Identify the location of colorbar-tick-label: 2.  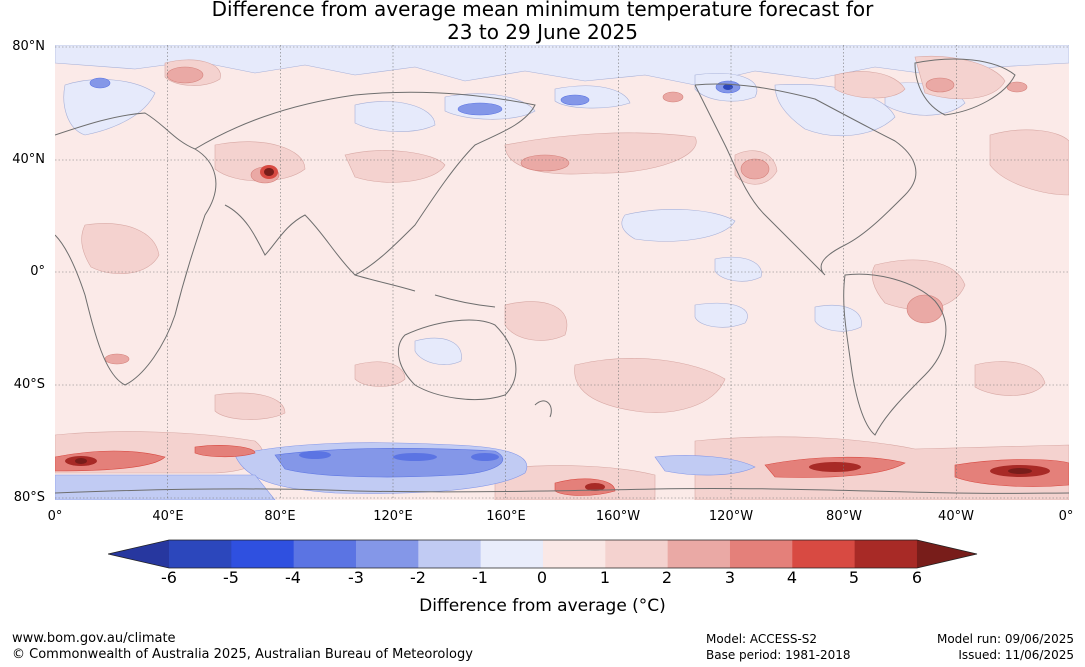
(667, 577).